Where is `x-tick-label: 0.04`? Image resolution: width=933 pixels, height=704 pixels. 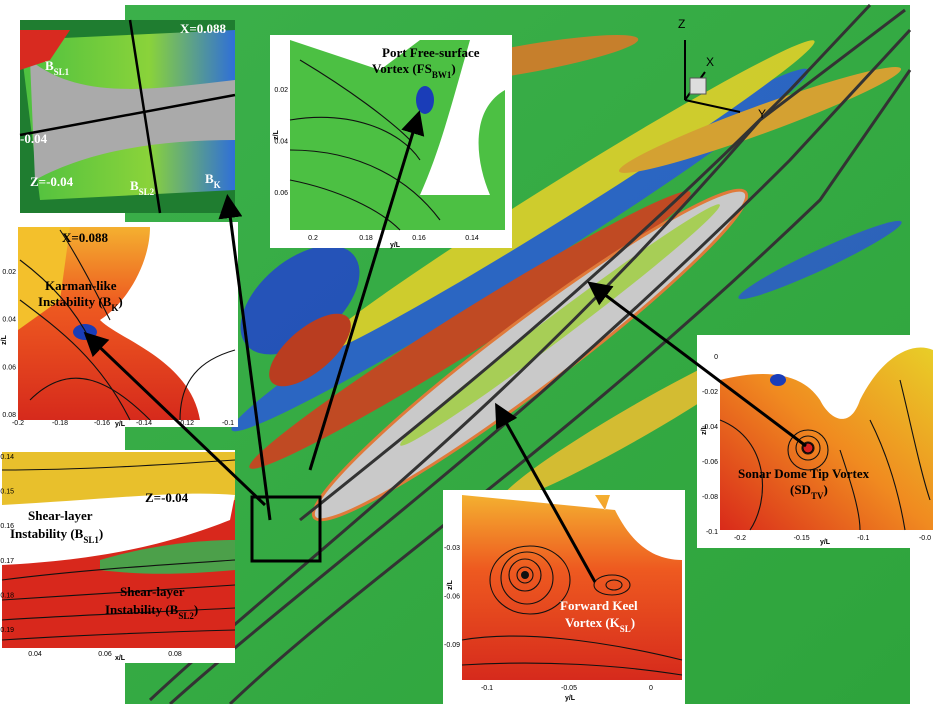
x-tick-label: 0.04 is located at coordinates (35, 654).